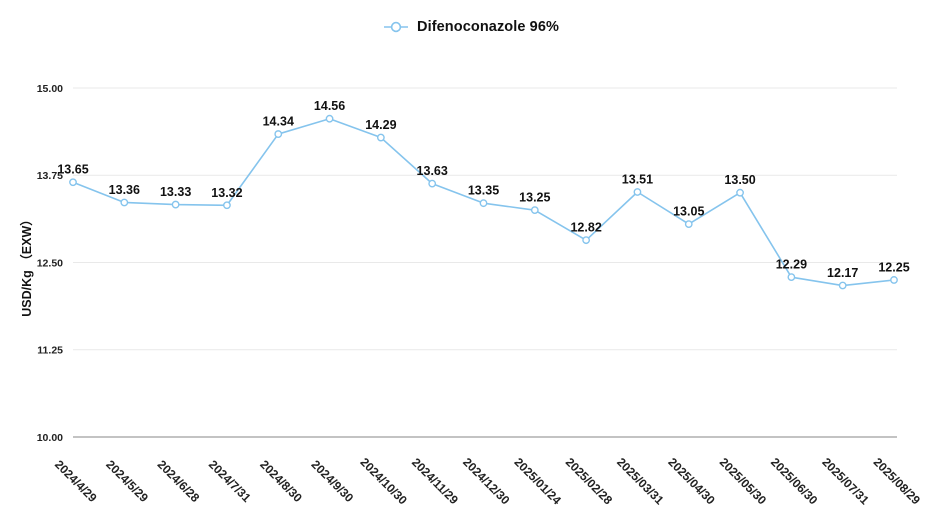 This screenshot has height=525, width=942. What do you see at coordinates (281, 481) in the screenshot?
I see `x-axis-tick-label: 2024/8/30` at bounding box center [281, 481].